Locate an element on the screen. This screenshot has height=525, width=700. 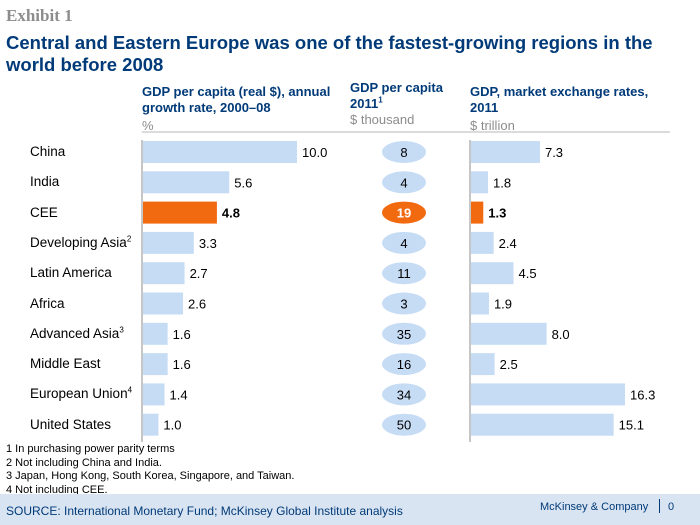
growth-bar-cee is located at coordinates (180, 212).